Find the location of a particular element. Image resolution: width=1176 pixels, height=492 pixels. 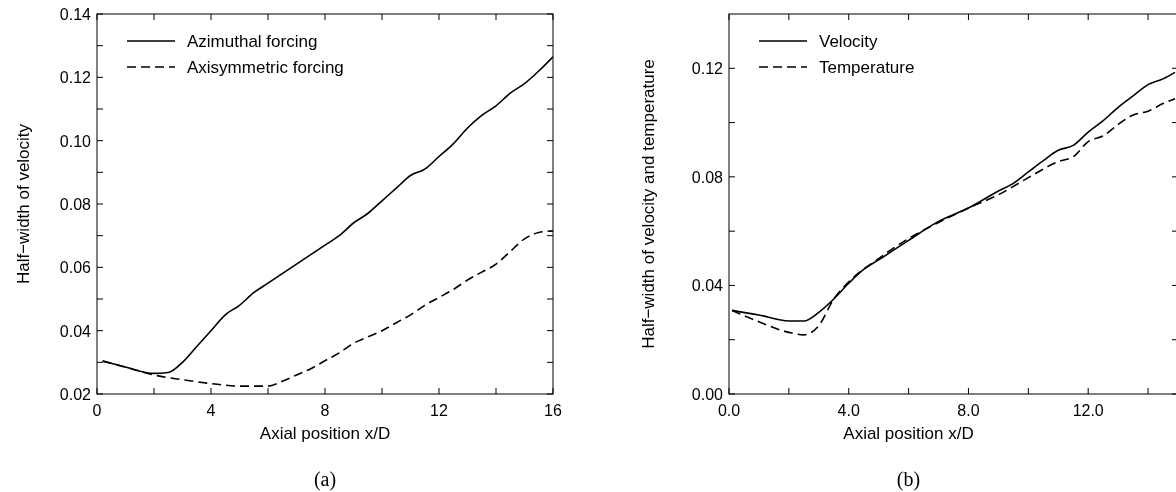

x-tick-label: 12.0 is located at coordinates (1088, 410).